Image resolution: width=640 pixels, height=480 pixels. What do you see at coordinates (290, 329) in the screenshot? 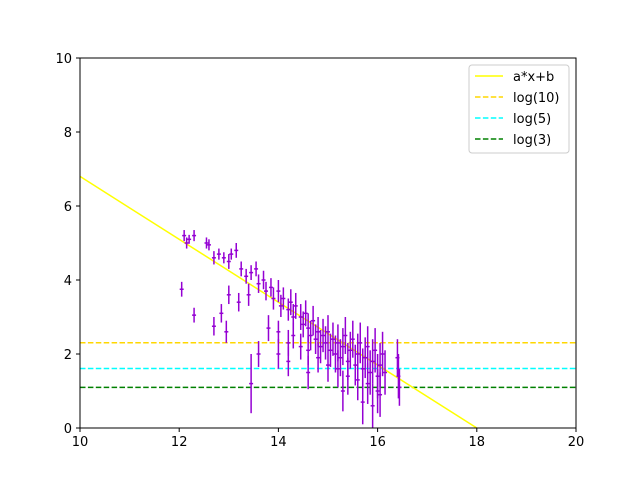
I see `data-points` at bounding box center [290, 329].